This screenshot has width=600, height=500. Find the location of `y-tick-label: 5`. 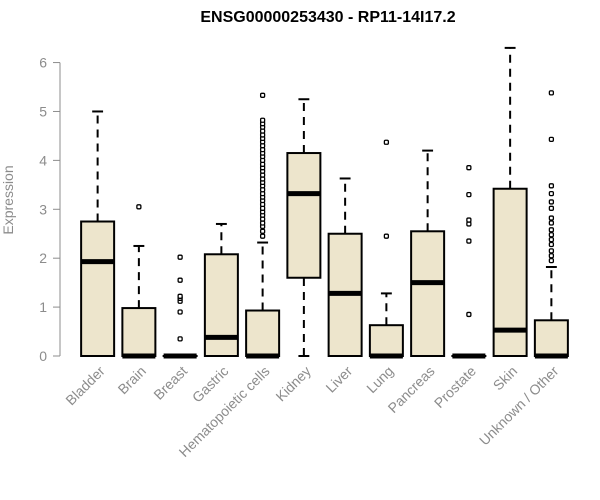

y-tick-label: 5 is located at coordinates (43, 111).